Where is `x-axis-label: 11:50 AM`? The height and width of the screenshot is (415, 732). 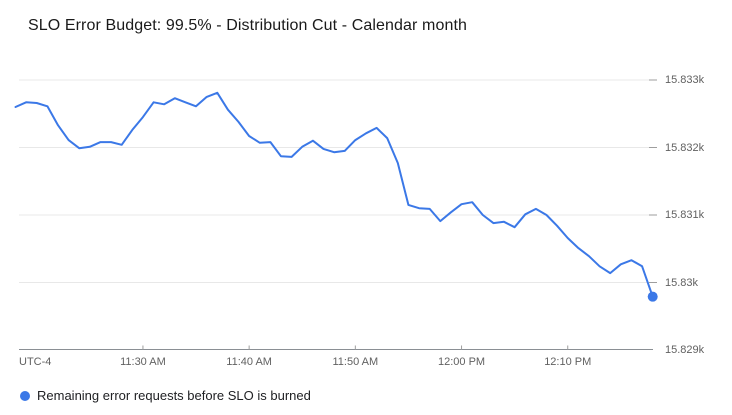 x-axis-label: 11:50 AM is located at coordinates (355, 362).